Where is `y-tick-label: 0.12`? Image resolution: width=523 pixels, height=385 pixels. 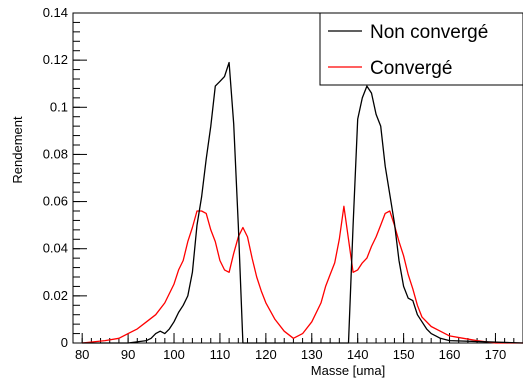 y-tick-label: 0.12 is located at coordinates (55, 59).